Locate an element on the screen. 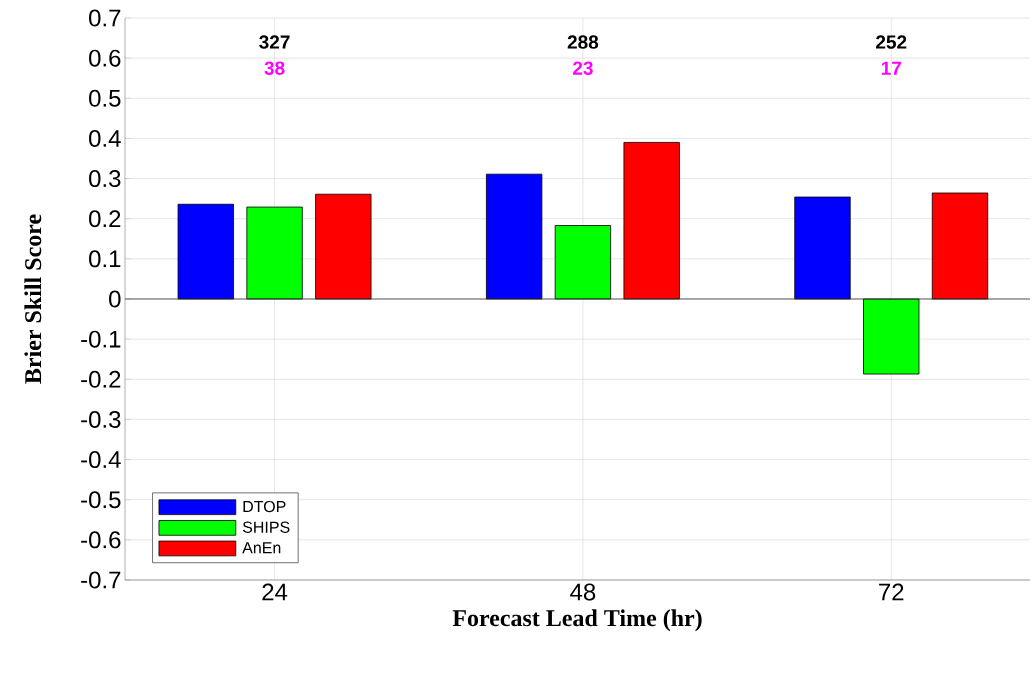 The width and height of the screenshot is (1036, 677). y-tick-label: 0.5 is located at coordinates (105, 98).